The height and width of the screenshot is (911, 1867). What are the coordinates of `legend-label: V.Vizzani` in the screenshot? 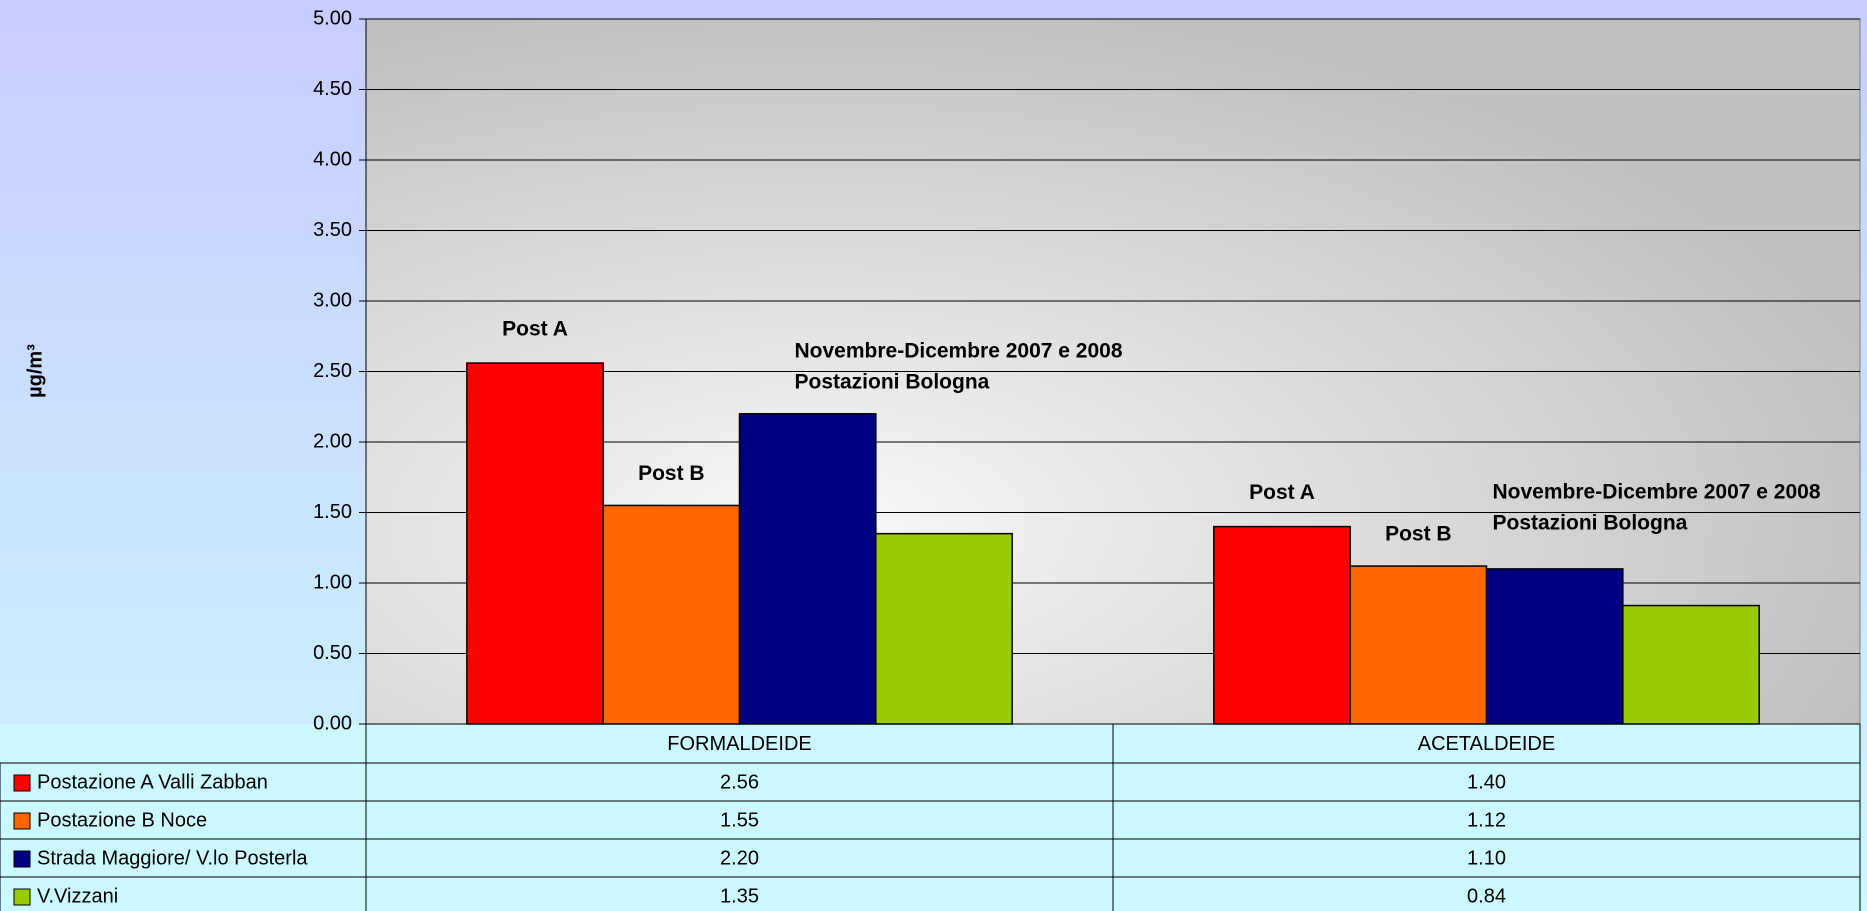 It's located at (77, 896).